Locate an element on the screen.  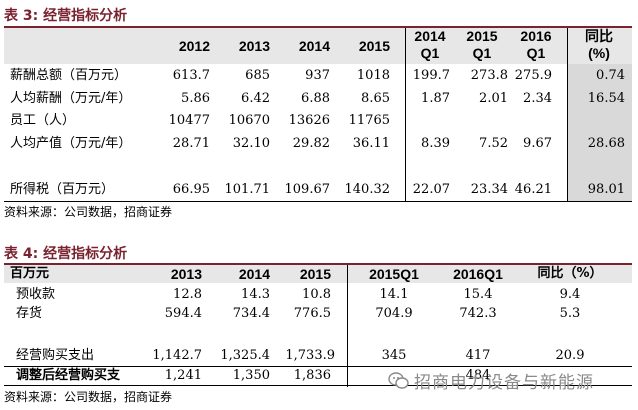
t3-cell: 5.86 is located at coordinates (195, 98).